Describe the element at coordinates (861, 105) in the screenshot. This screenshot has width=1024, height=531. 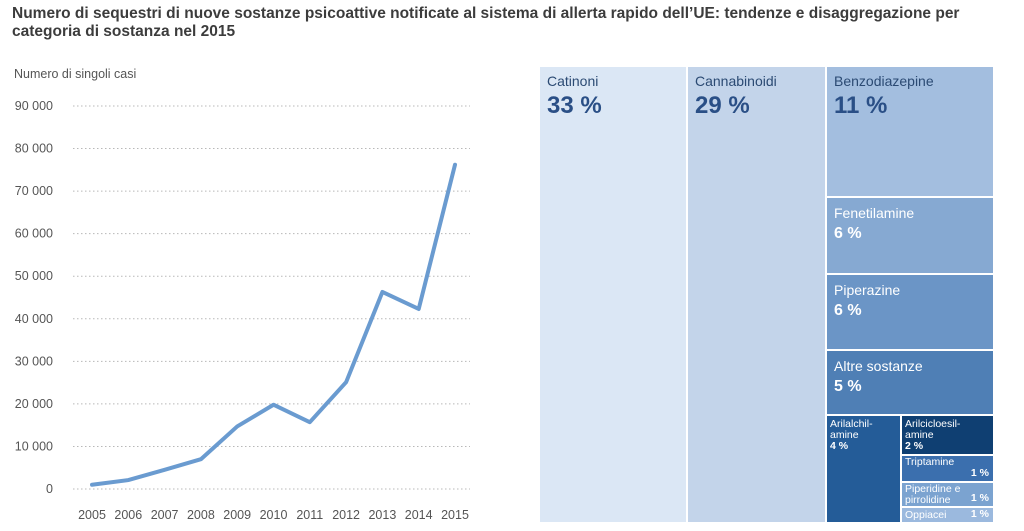
I see `treemap-percent: 11 %` at that location.